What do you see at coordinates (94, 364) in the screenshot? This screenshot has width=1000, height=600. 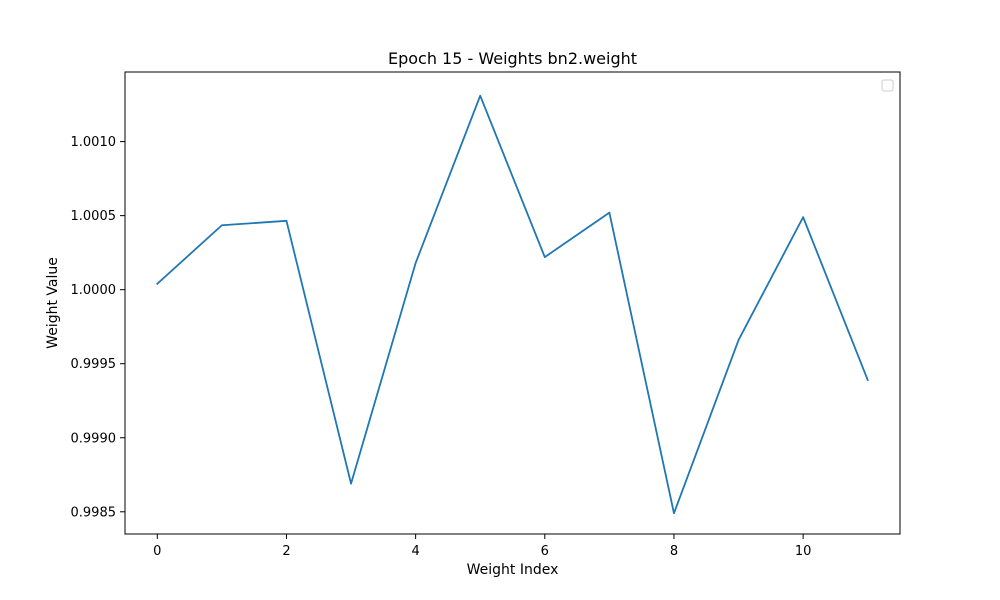 I see `y-tick-label: 0.9995` at bounding box center [94, 364].